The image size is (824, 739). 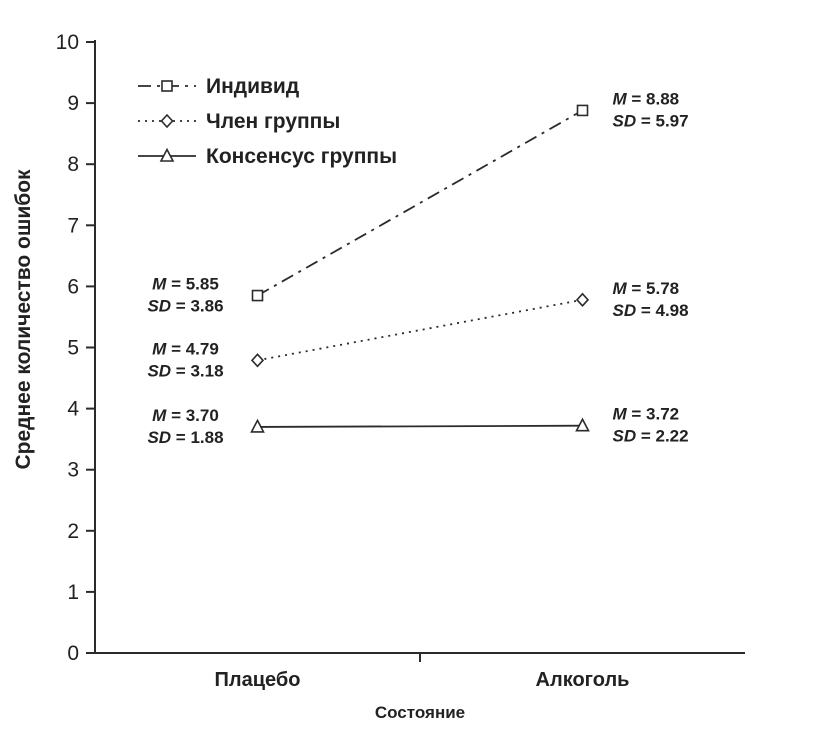 I want to click on category-label: Алкоголь, so click(x=583, y=680).